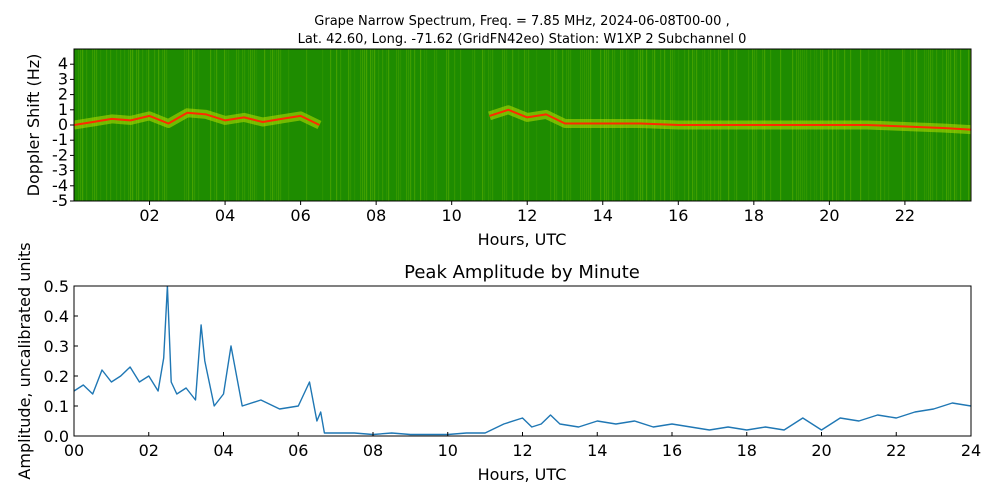  Describe the element at coordinates (225, 215) in the screenshot. I see `spectrogram-x-tick-label: 04` at that location.